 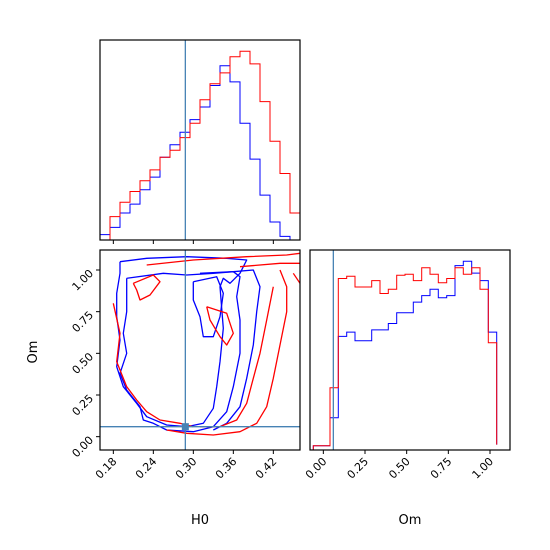 What do you see at coordinates (266, 468) in the screenshot?
I see `contour-x-tick-label: 0.42` at bounding box center [266, 468].